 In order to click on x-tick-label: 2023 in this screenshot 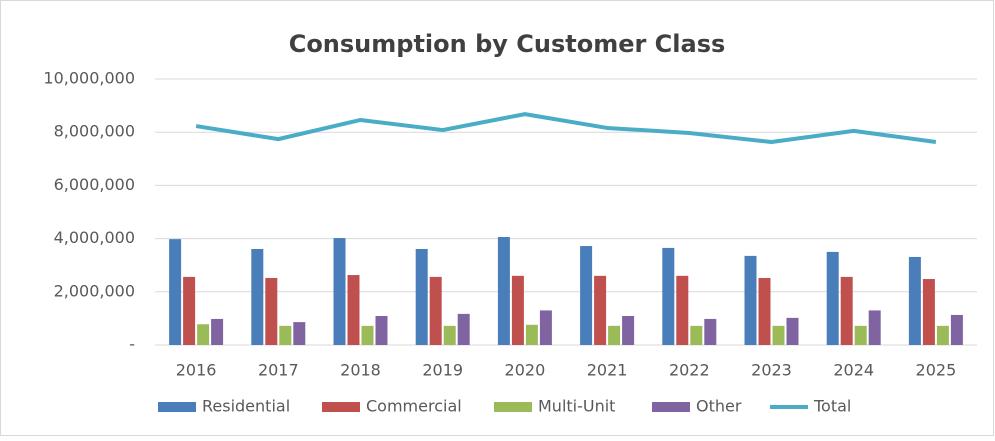, I will do `click(771, 370)`.